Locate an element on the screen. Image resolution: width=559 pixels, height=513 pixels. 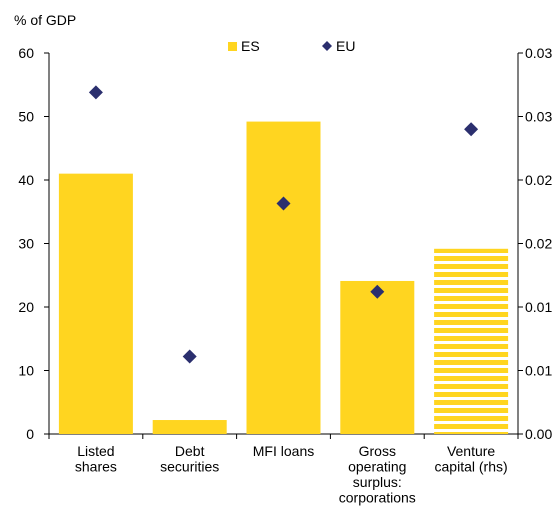
legend-item-eu: EU is located at coordinates (338, 46).